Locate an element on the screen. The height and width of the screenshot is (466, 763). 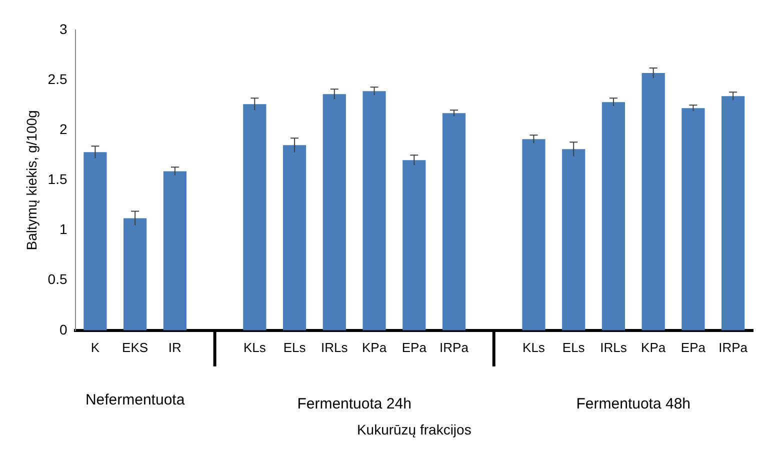
y-tick-label: 1 is located at coordinates (63, 229).